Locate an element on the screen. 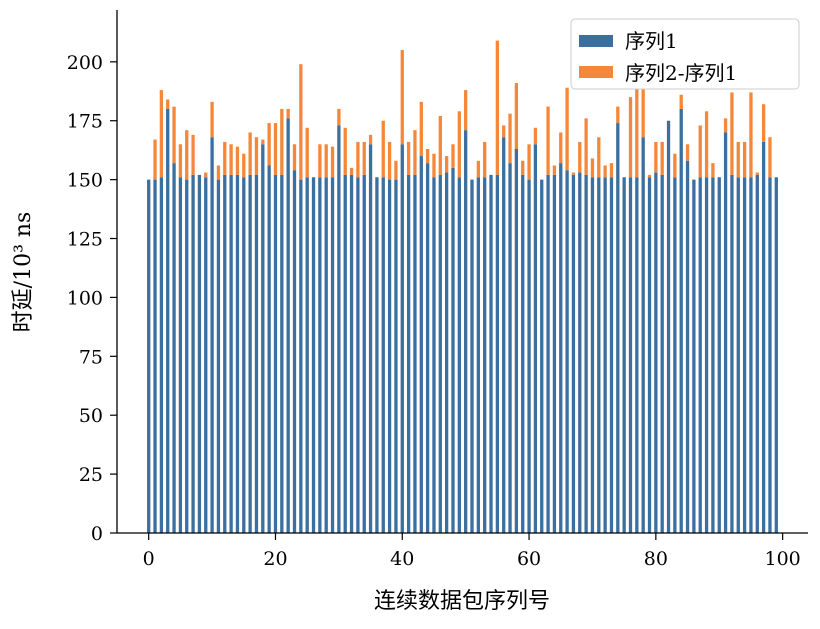  x-tick-label: 20 is located at coordinates (275, 559).